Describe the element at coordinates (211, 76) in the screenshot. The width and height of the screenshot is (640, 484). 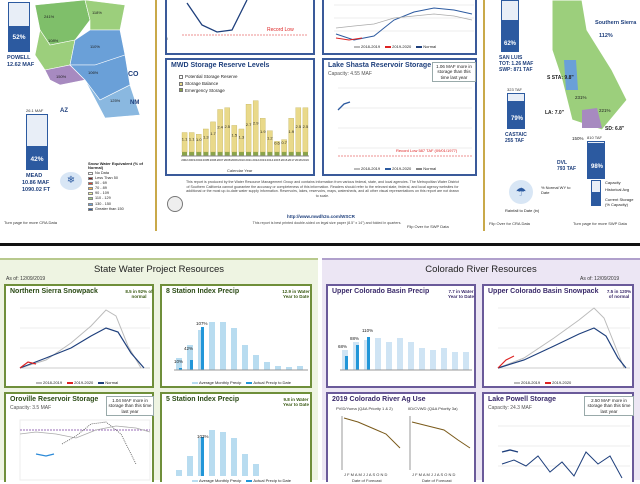
I see `legend-label: Potential Storage Reserve` at that location.